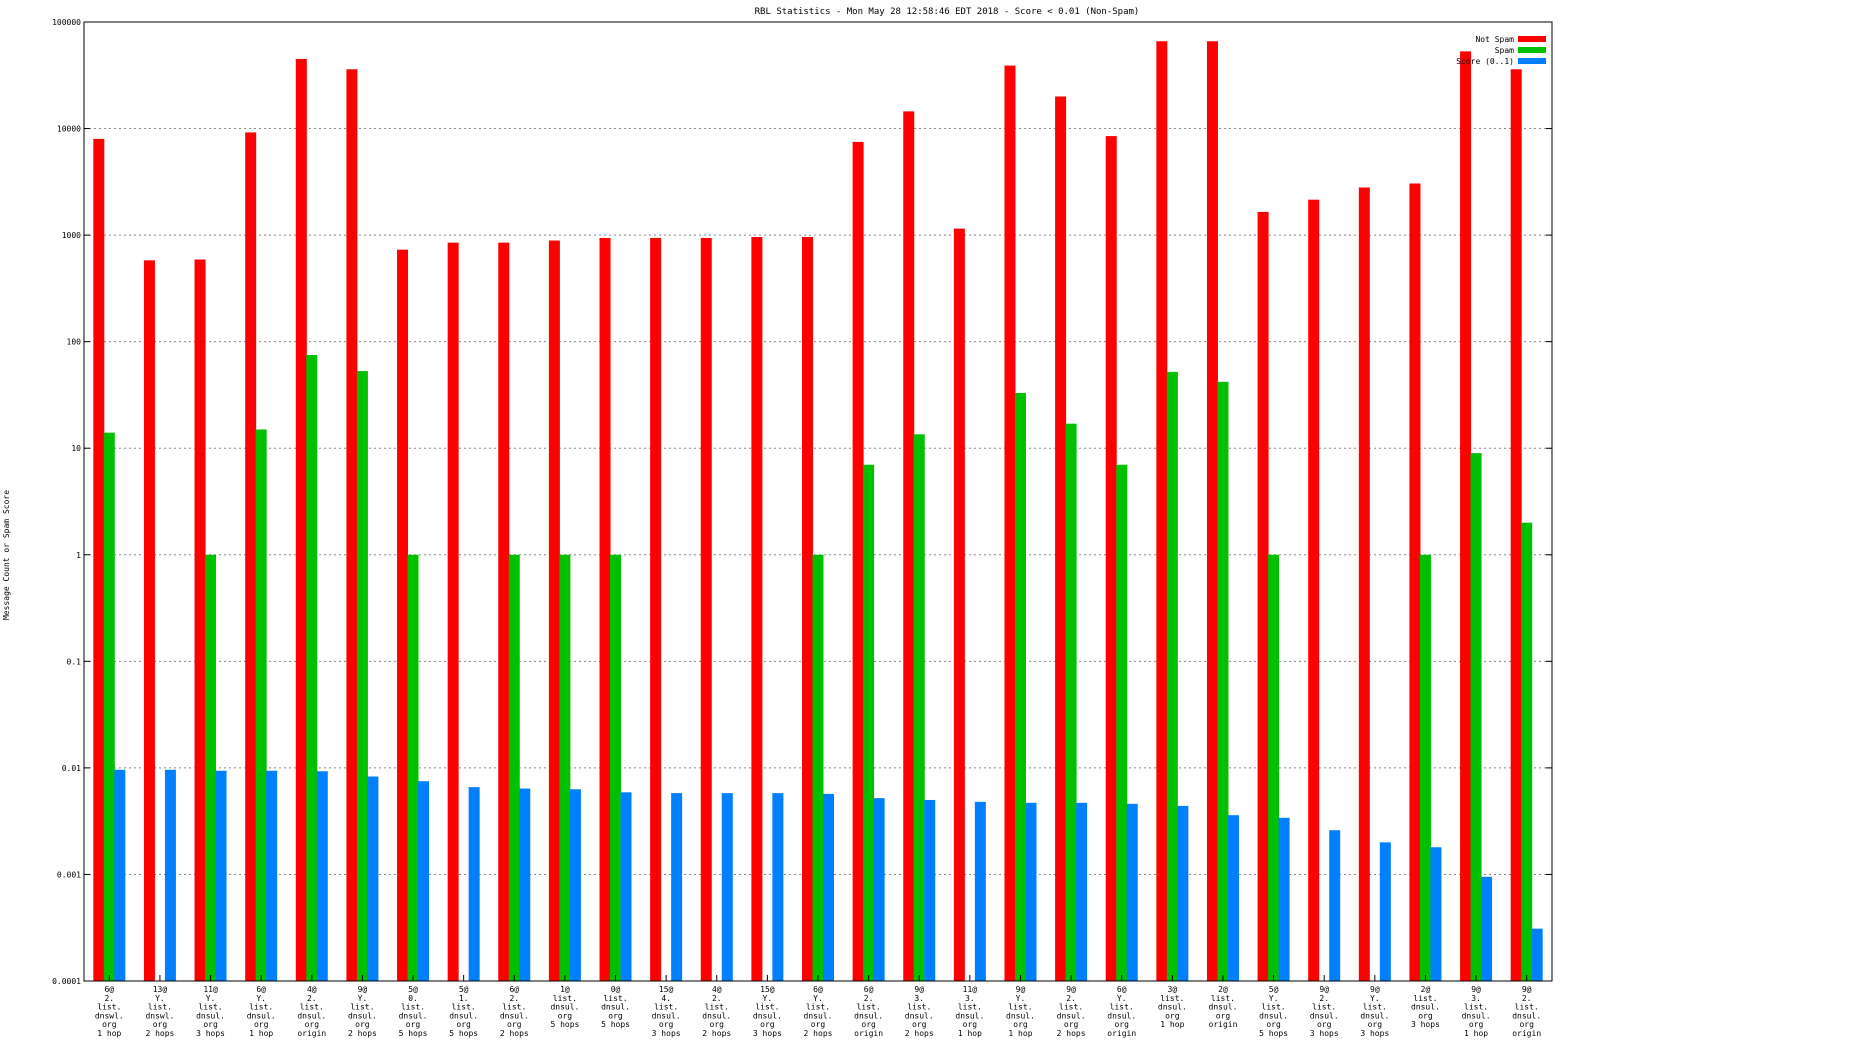 The width and height of the screenshot is (1856, 1044). Describe the element at coordinates (210, 1011) in the screenshot. I see `x-category-label: 11@ Y. list. dnsul. org 3 hops` at that location.